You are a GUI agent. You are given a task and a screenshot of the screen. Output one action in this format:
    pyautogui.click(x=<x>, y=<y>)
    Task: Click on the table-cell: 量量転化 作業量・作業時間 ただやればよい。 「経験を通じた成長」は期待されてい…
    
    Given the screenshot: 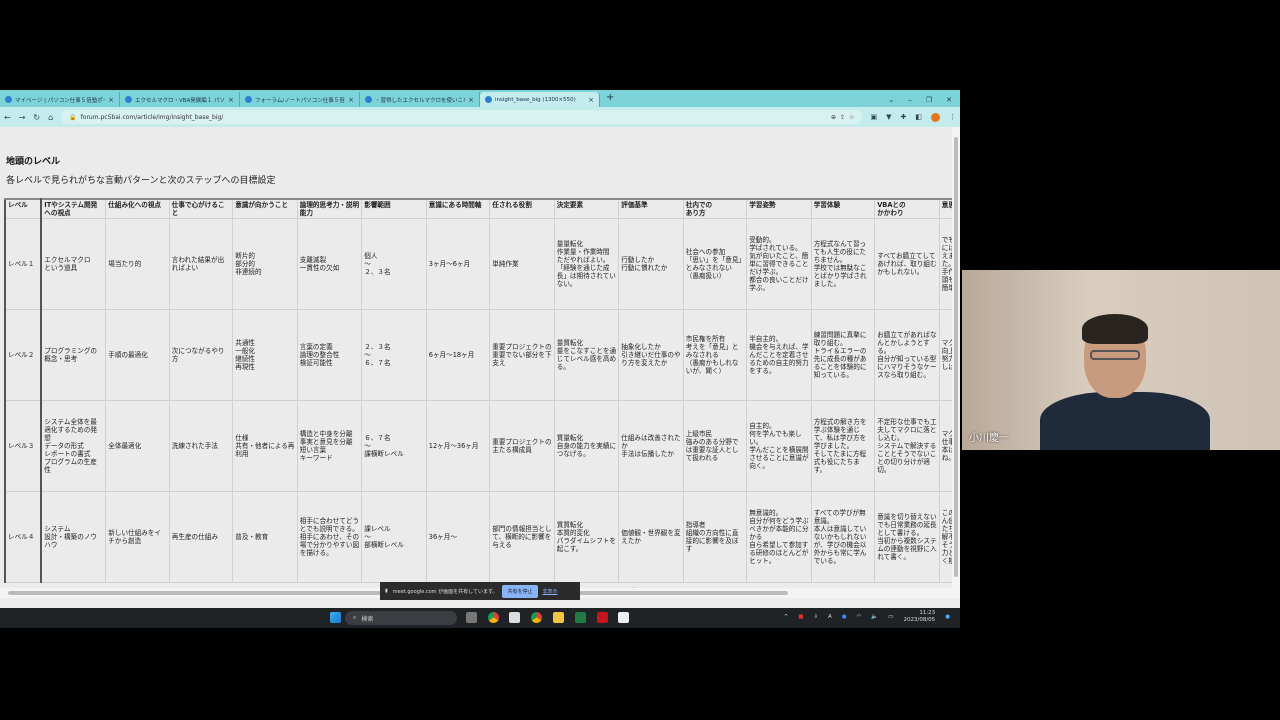 What is the action you would take?
    pyautogui.click(x=586, y=264)
    